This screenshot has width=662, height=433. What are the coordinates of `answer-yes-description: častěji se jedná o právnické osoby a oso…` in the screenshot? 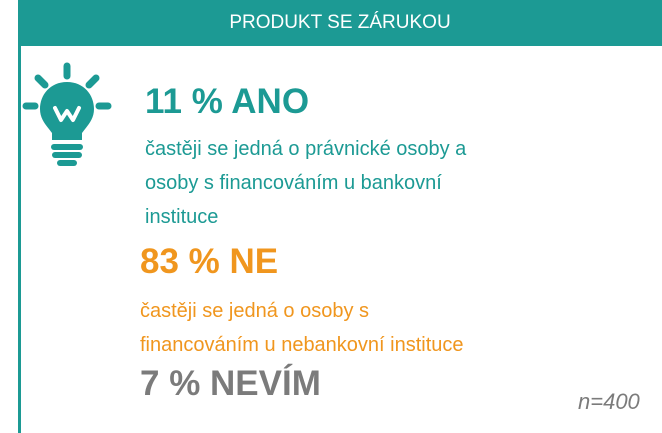 It's located at (305, 183).